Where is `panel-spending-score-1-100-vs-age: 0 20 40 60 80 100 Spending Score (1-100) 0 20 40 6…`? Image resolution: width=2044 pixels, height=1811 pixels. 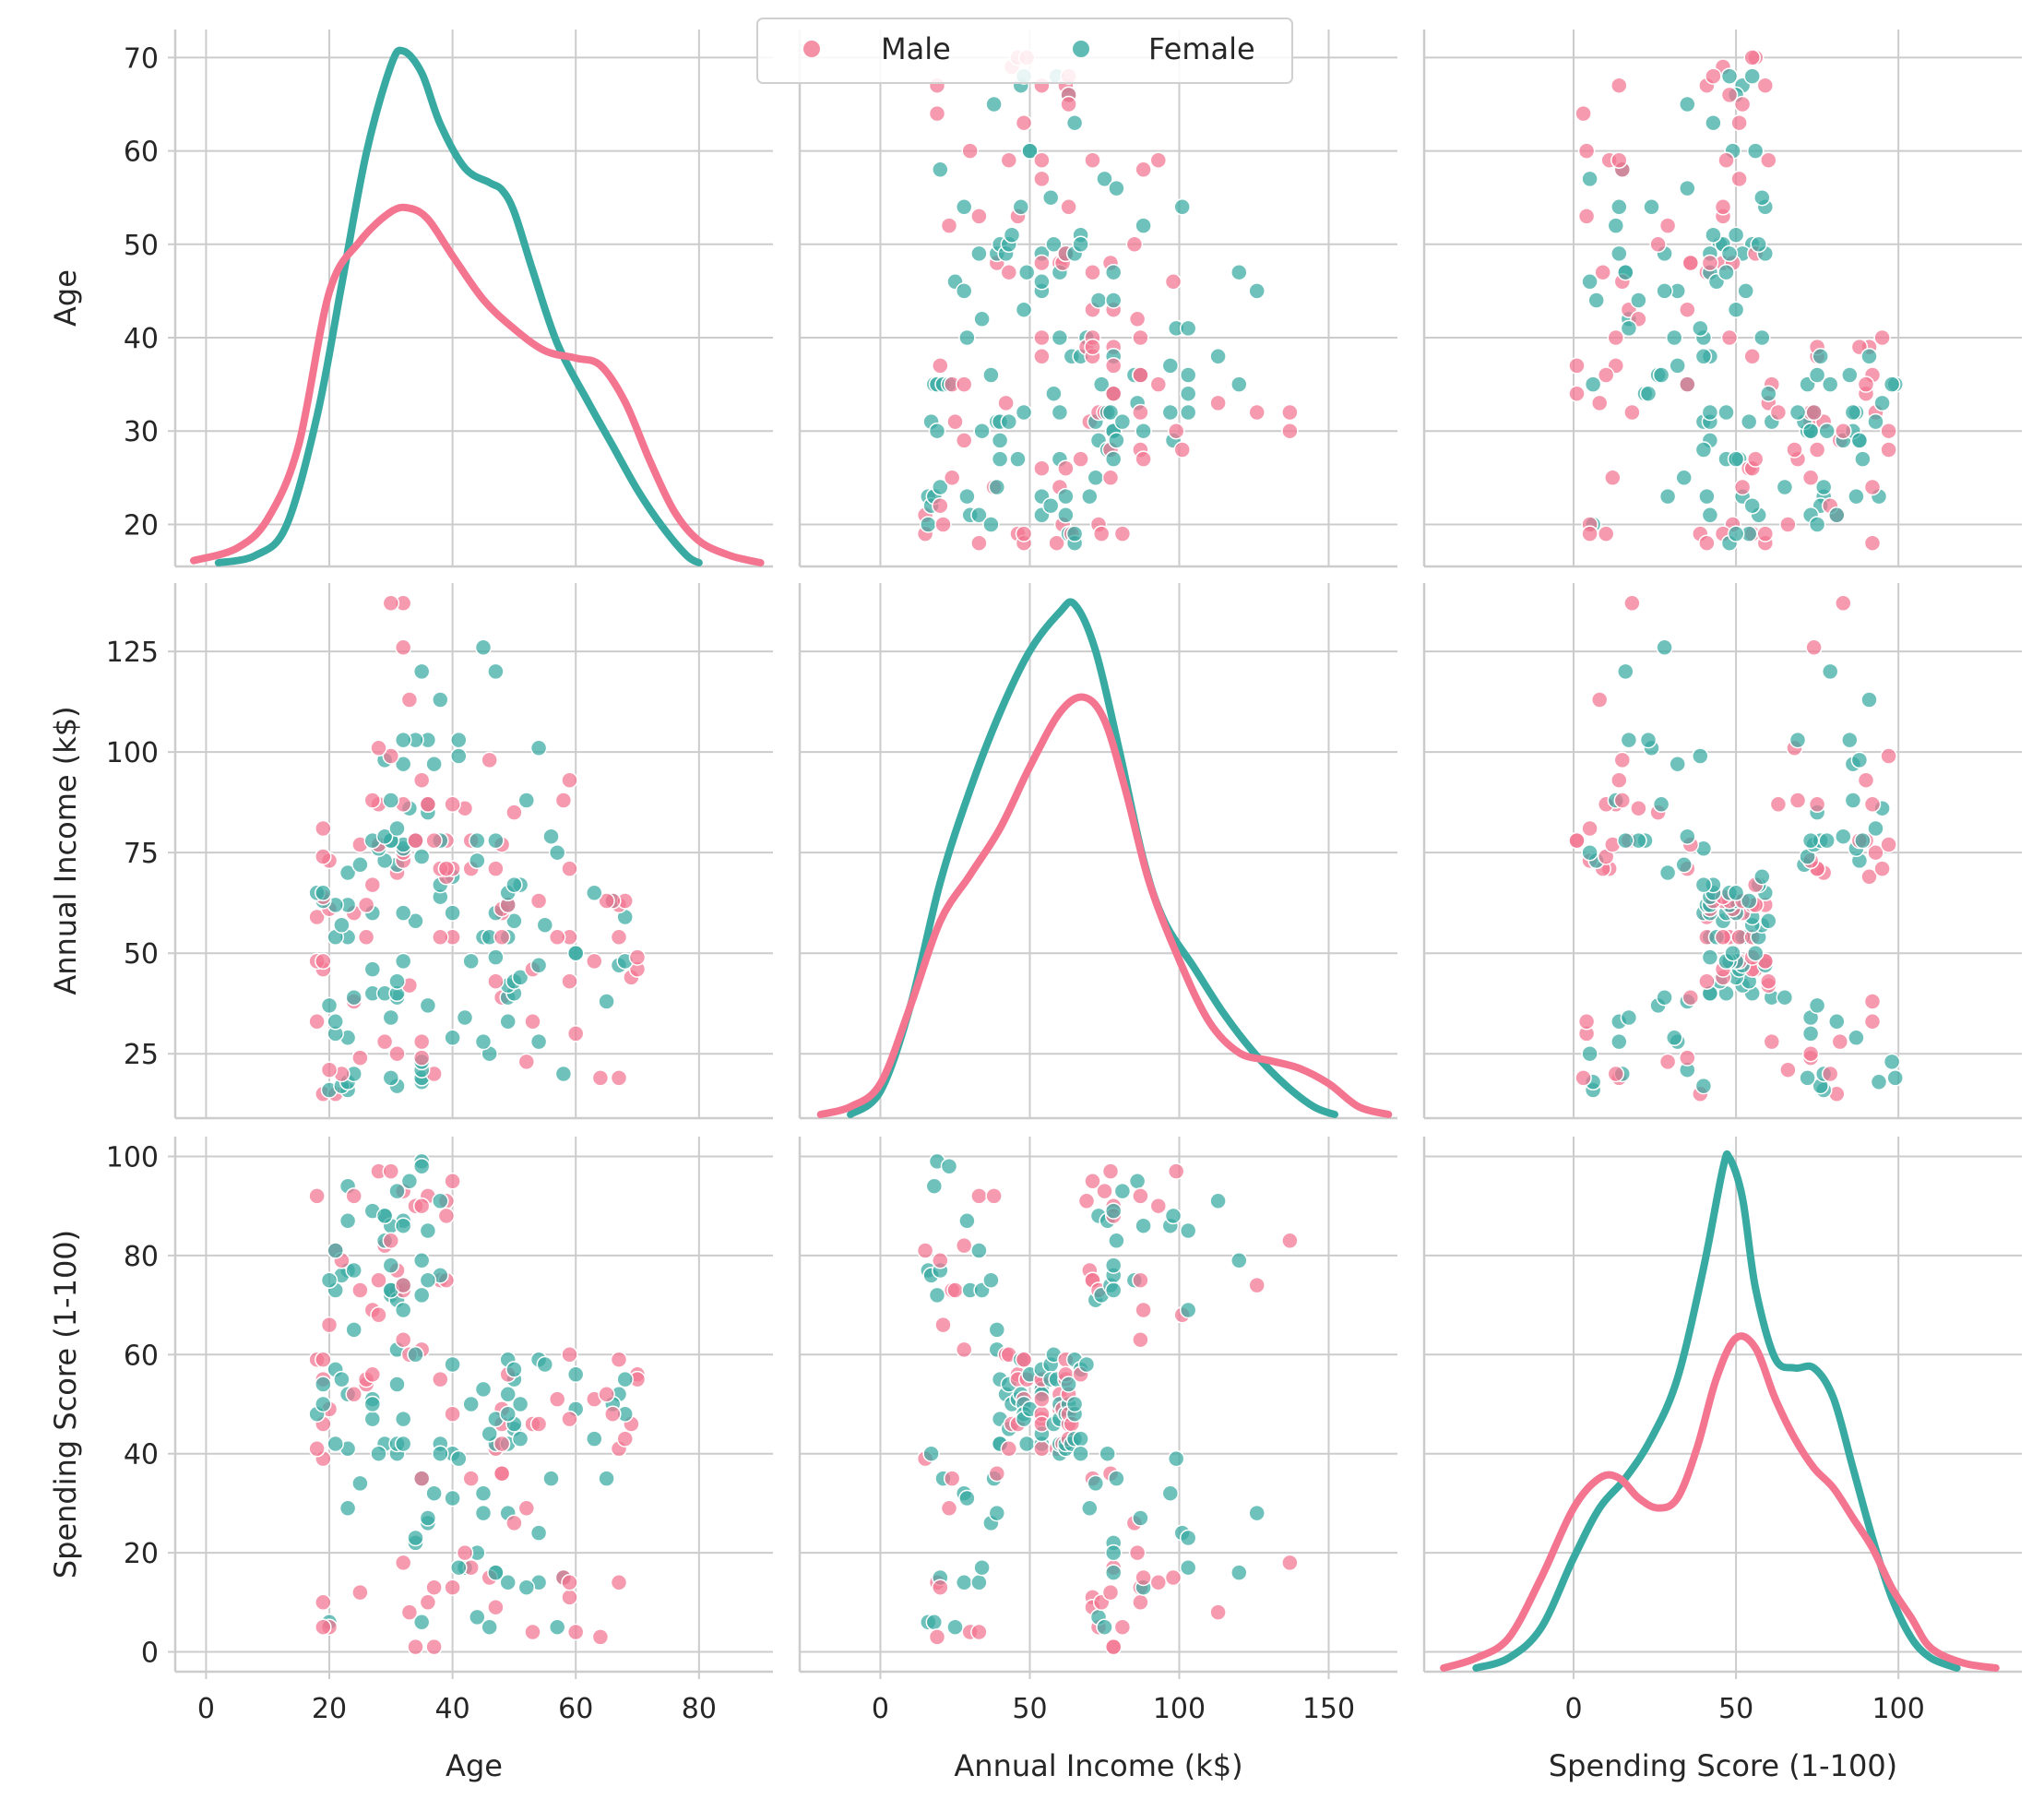 panel-spending-score-1-100-vs-age: 0 20 40 60 80 100 Spending Score (1-100) 0 20 40 6… is located at coordinates (410, 1460).